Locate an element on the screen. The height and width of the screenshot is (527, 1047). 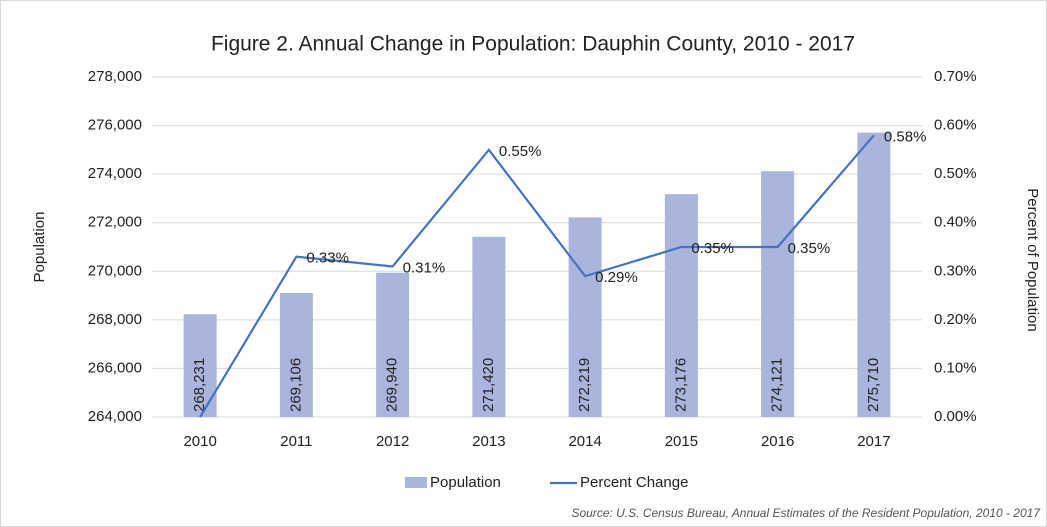
y-tick-label: 268,000 is located at coordinates (115, 319).